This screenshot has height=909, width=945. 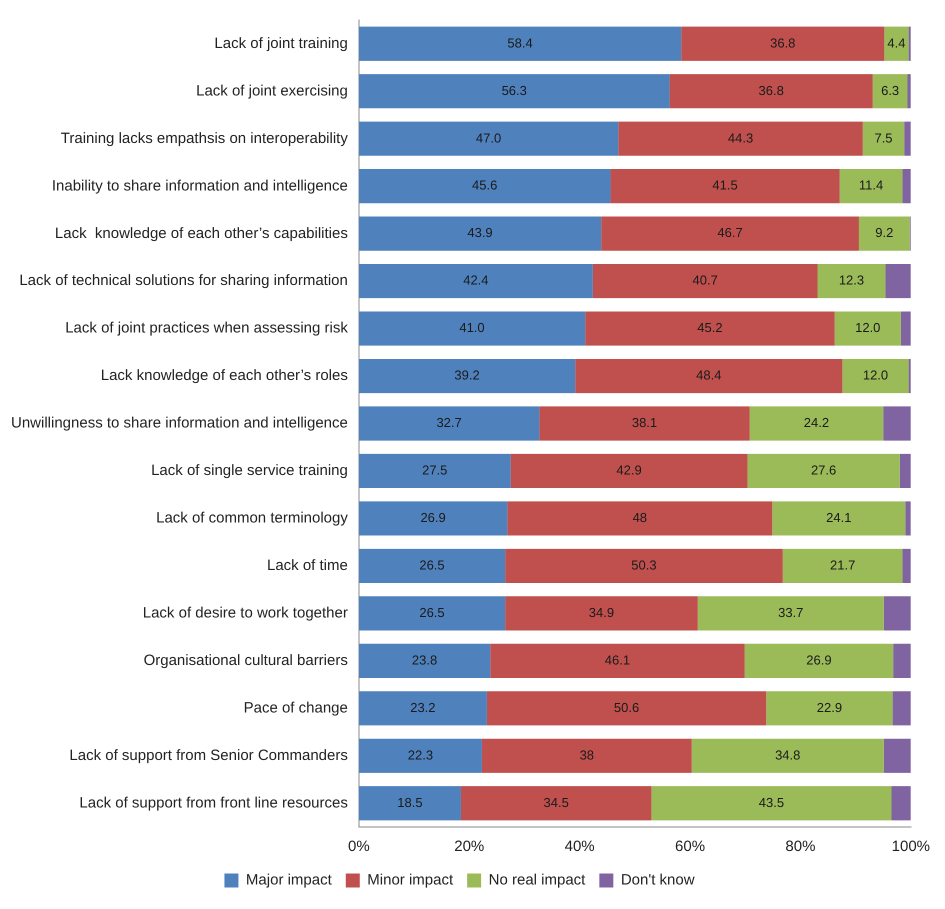 What do you see at coordinates (800, 847) in the screenshot?
I see `x-tick-label: 80%` at bounding box center [800, 847].